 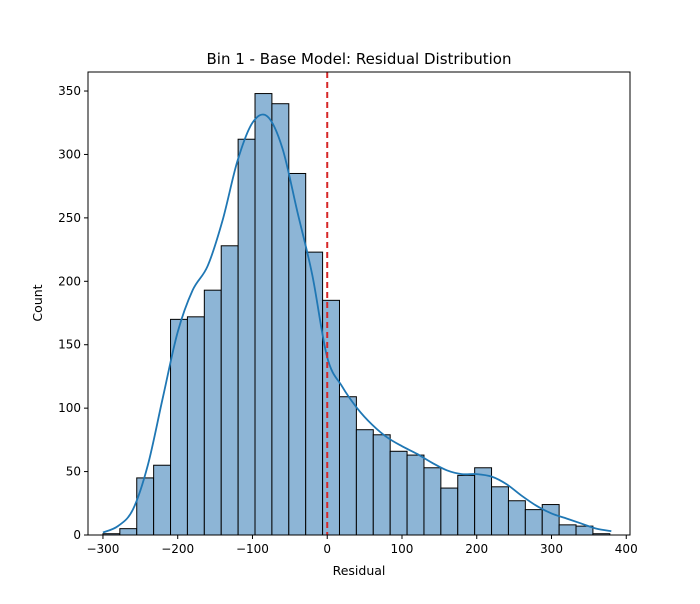 I want to click on y-tick-label: 350, so click(x=69, y=91).